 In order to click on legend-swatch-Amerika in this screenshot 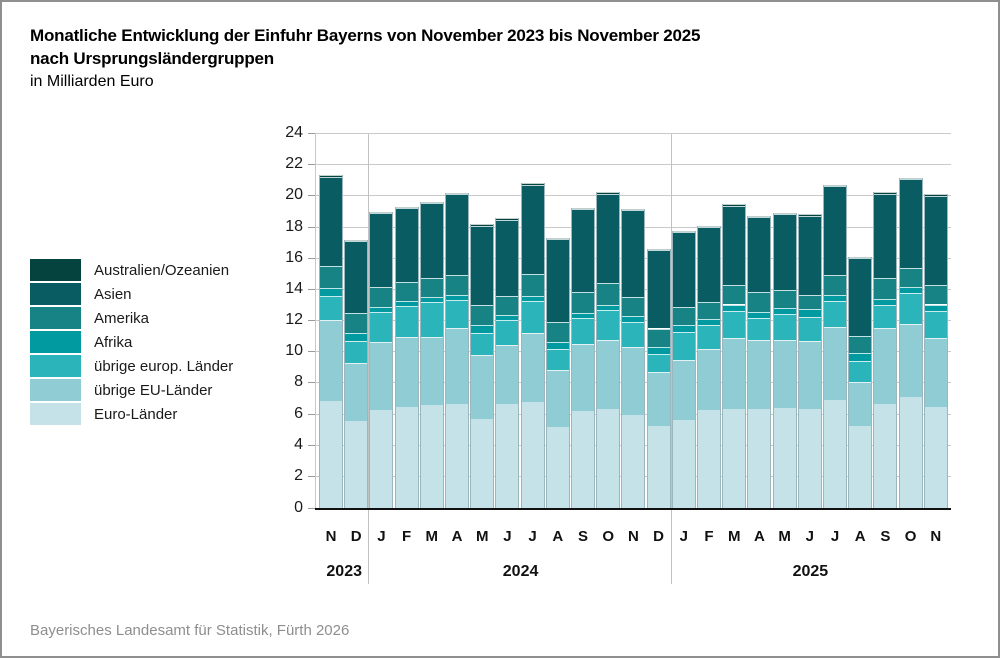, I will do `click(55, 318)`.